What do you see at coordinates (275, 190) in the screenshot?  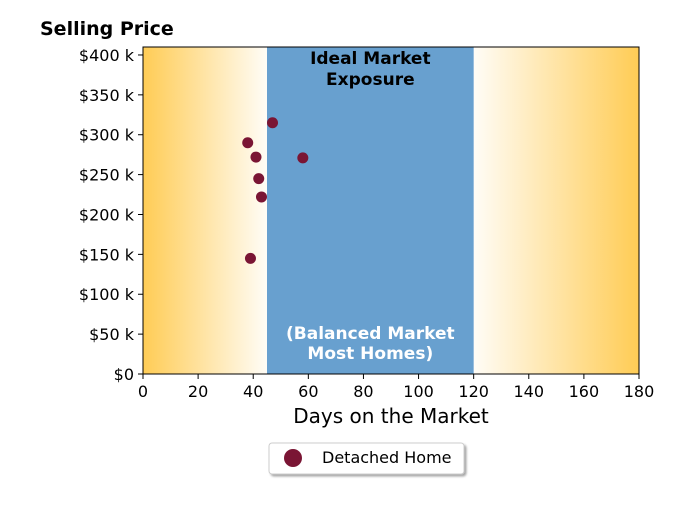 I see `data-points` at bounding box center [275, 190].